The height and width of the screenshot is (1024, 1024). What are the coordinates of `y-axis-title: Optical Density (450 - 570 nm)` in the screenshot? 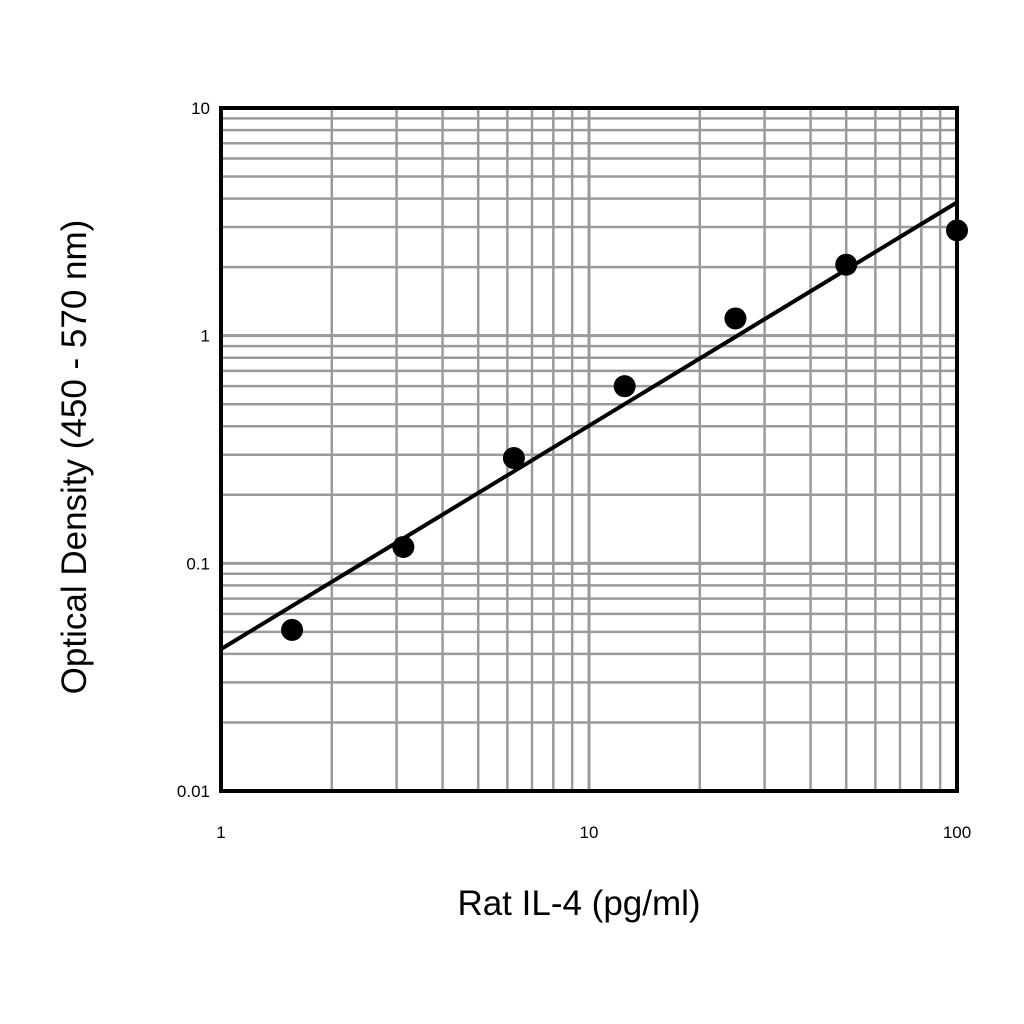 It's located at (74, 457).